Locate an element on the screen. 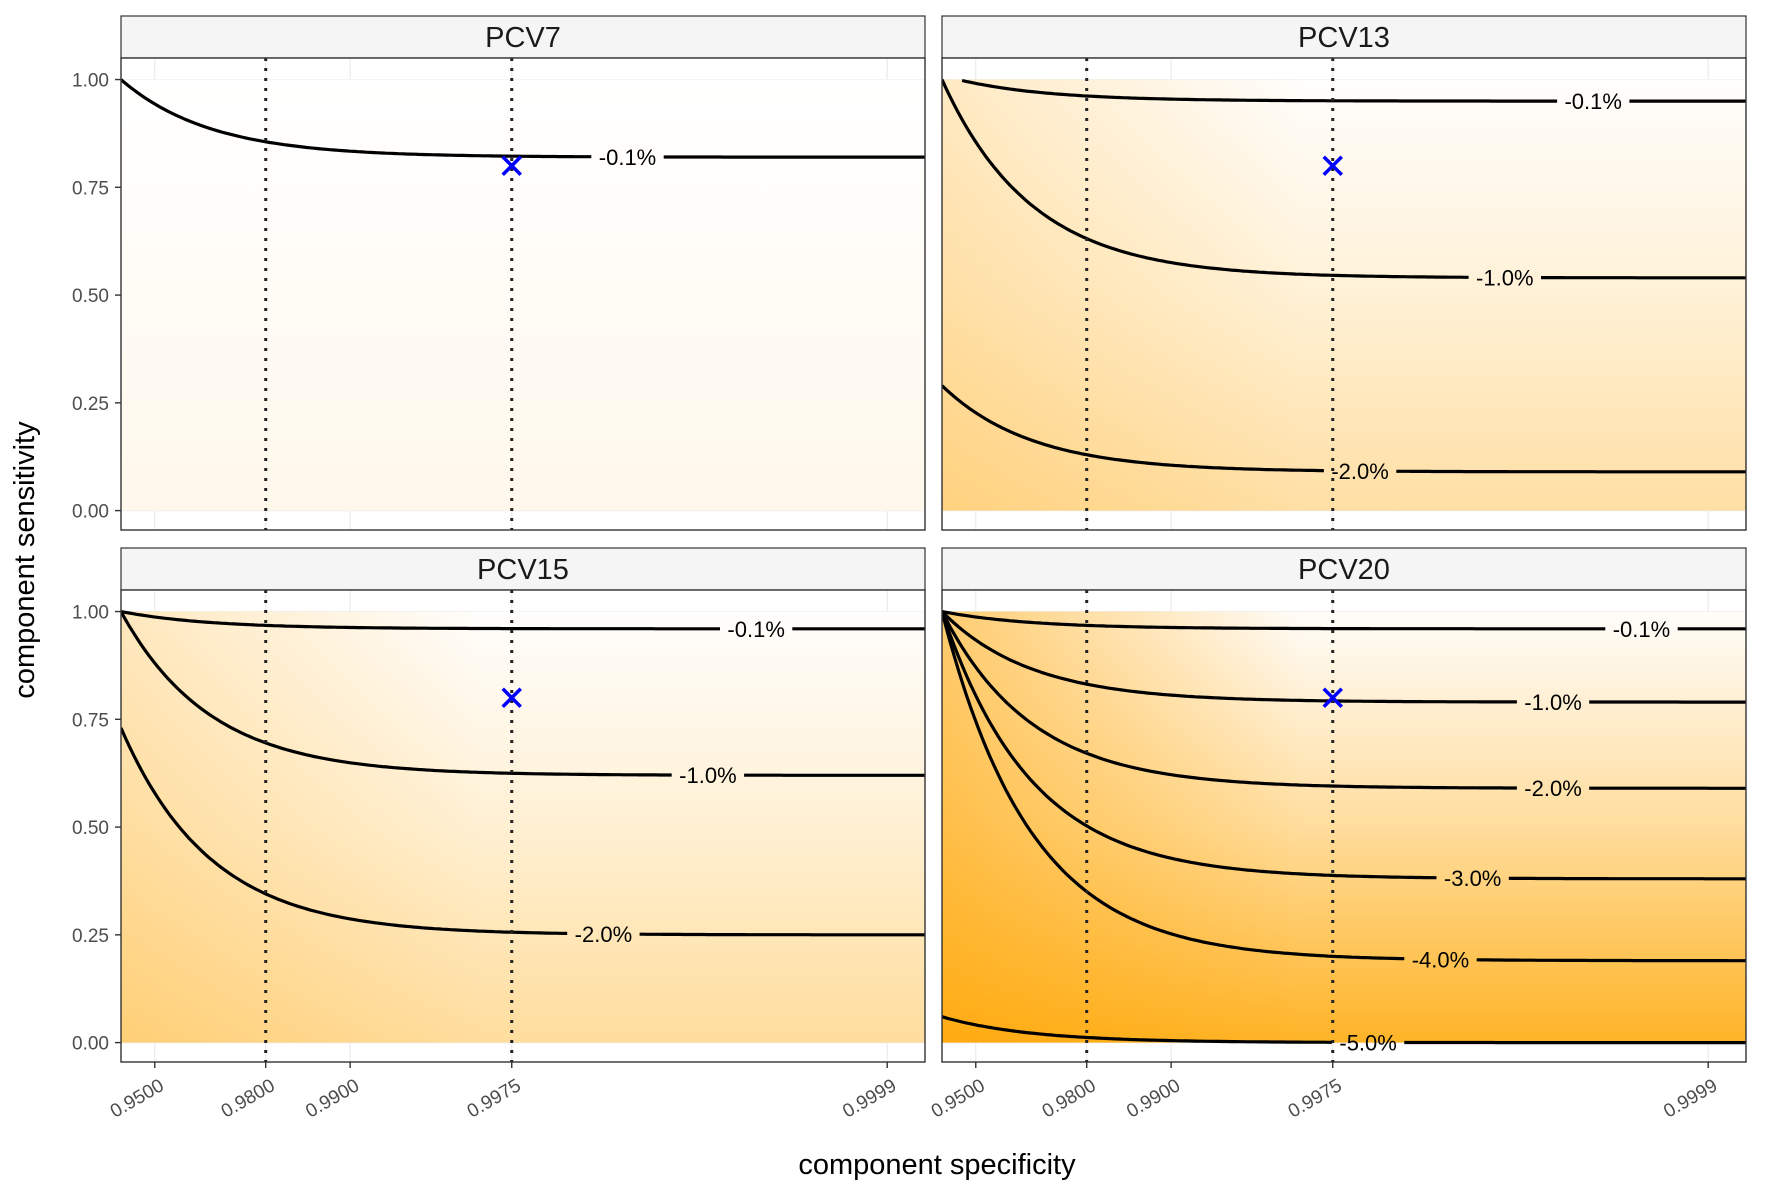  facet-strip-label: PCV15 is located at coordinates (523, 570).